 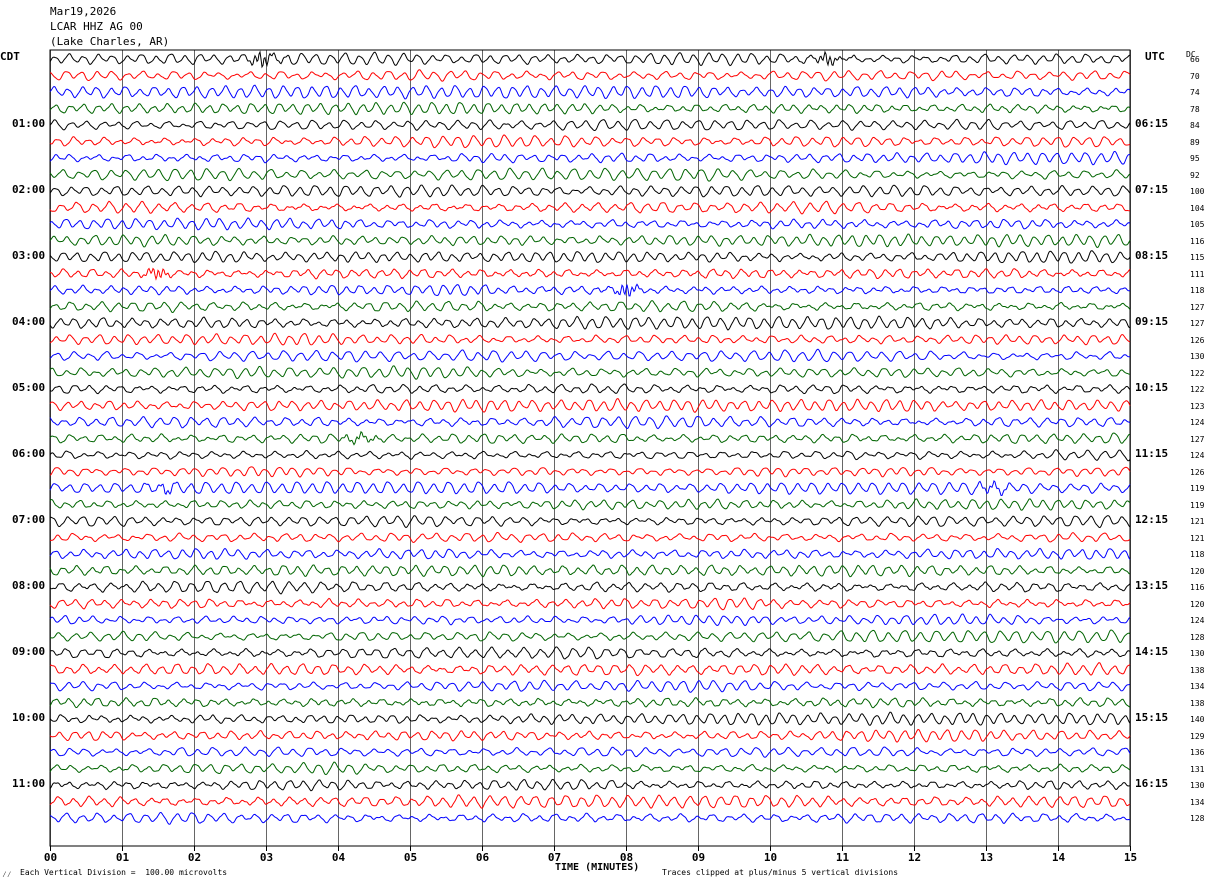 I want to click on dc-offset-value: 140, so click(x=1197, y=719).